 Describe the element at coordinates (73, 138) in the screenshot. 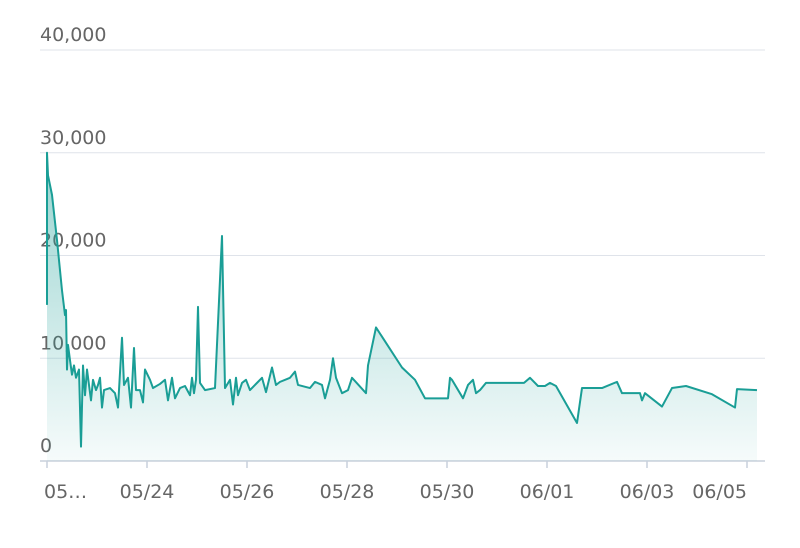

I see `y-tick-label: 30,000` at that location.